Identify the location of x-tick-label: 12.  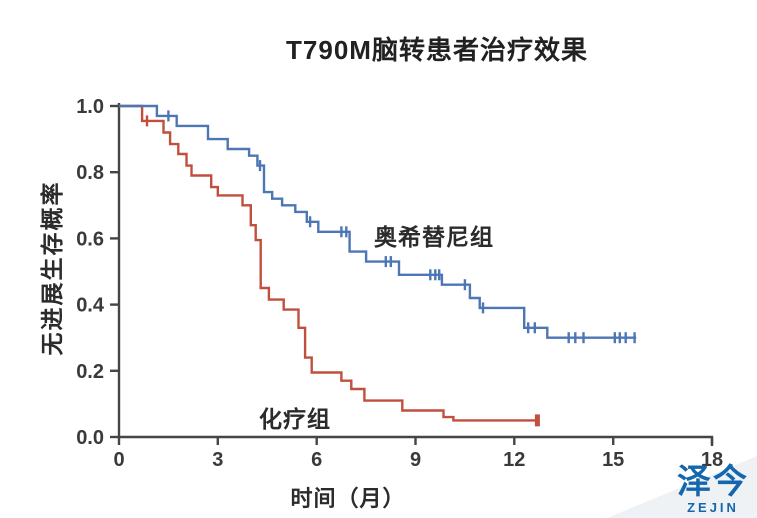
(514, 460).